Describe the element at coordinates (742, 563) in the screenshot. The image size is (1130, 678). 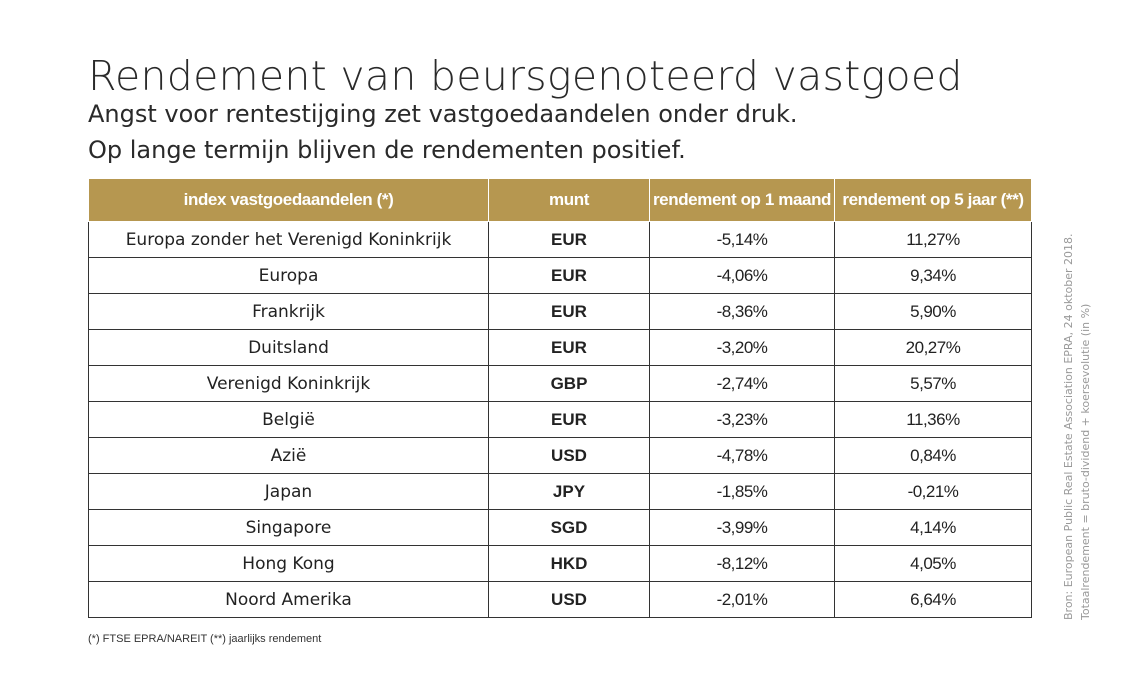
I see `return-1-month-cell: -8,12%` at that location.